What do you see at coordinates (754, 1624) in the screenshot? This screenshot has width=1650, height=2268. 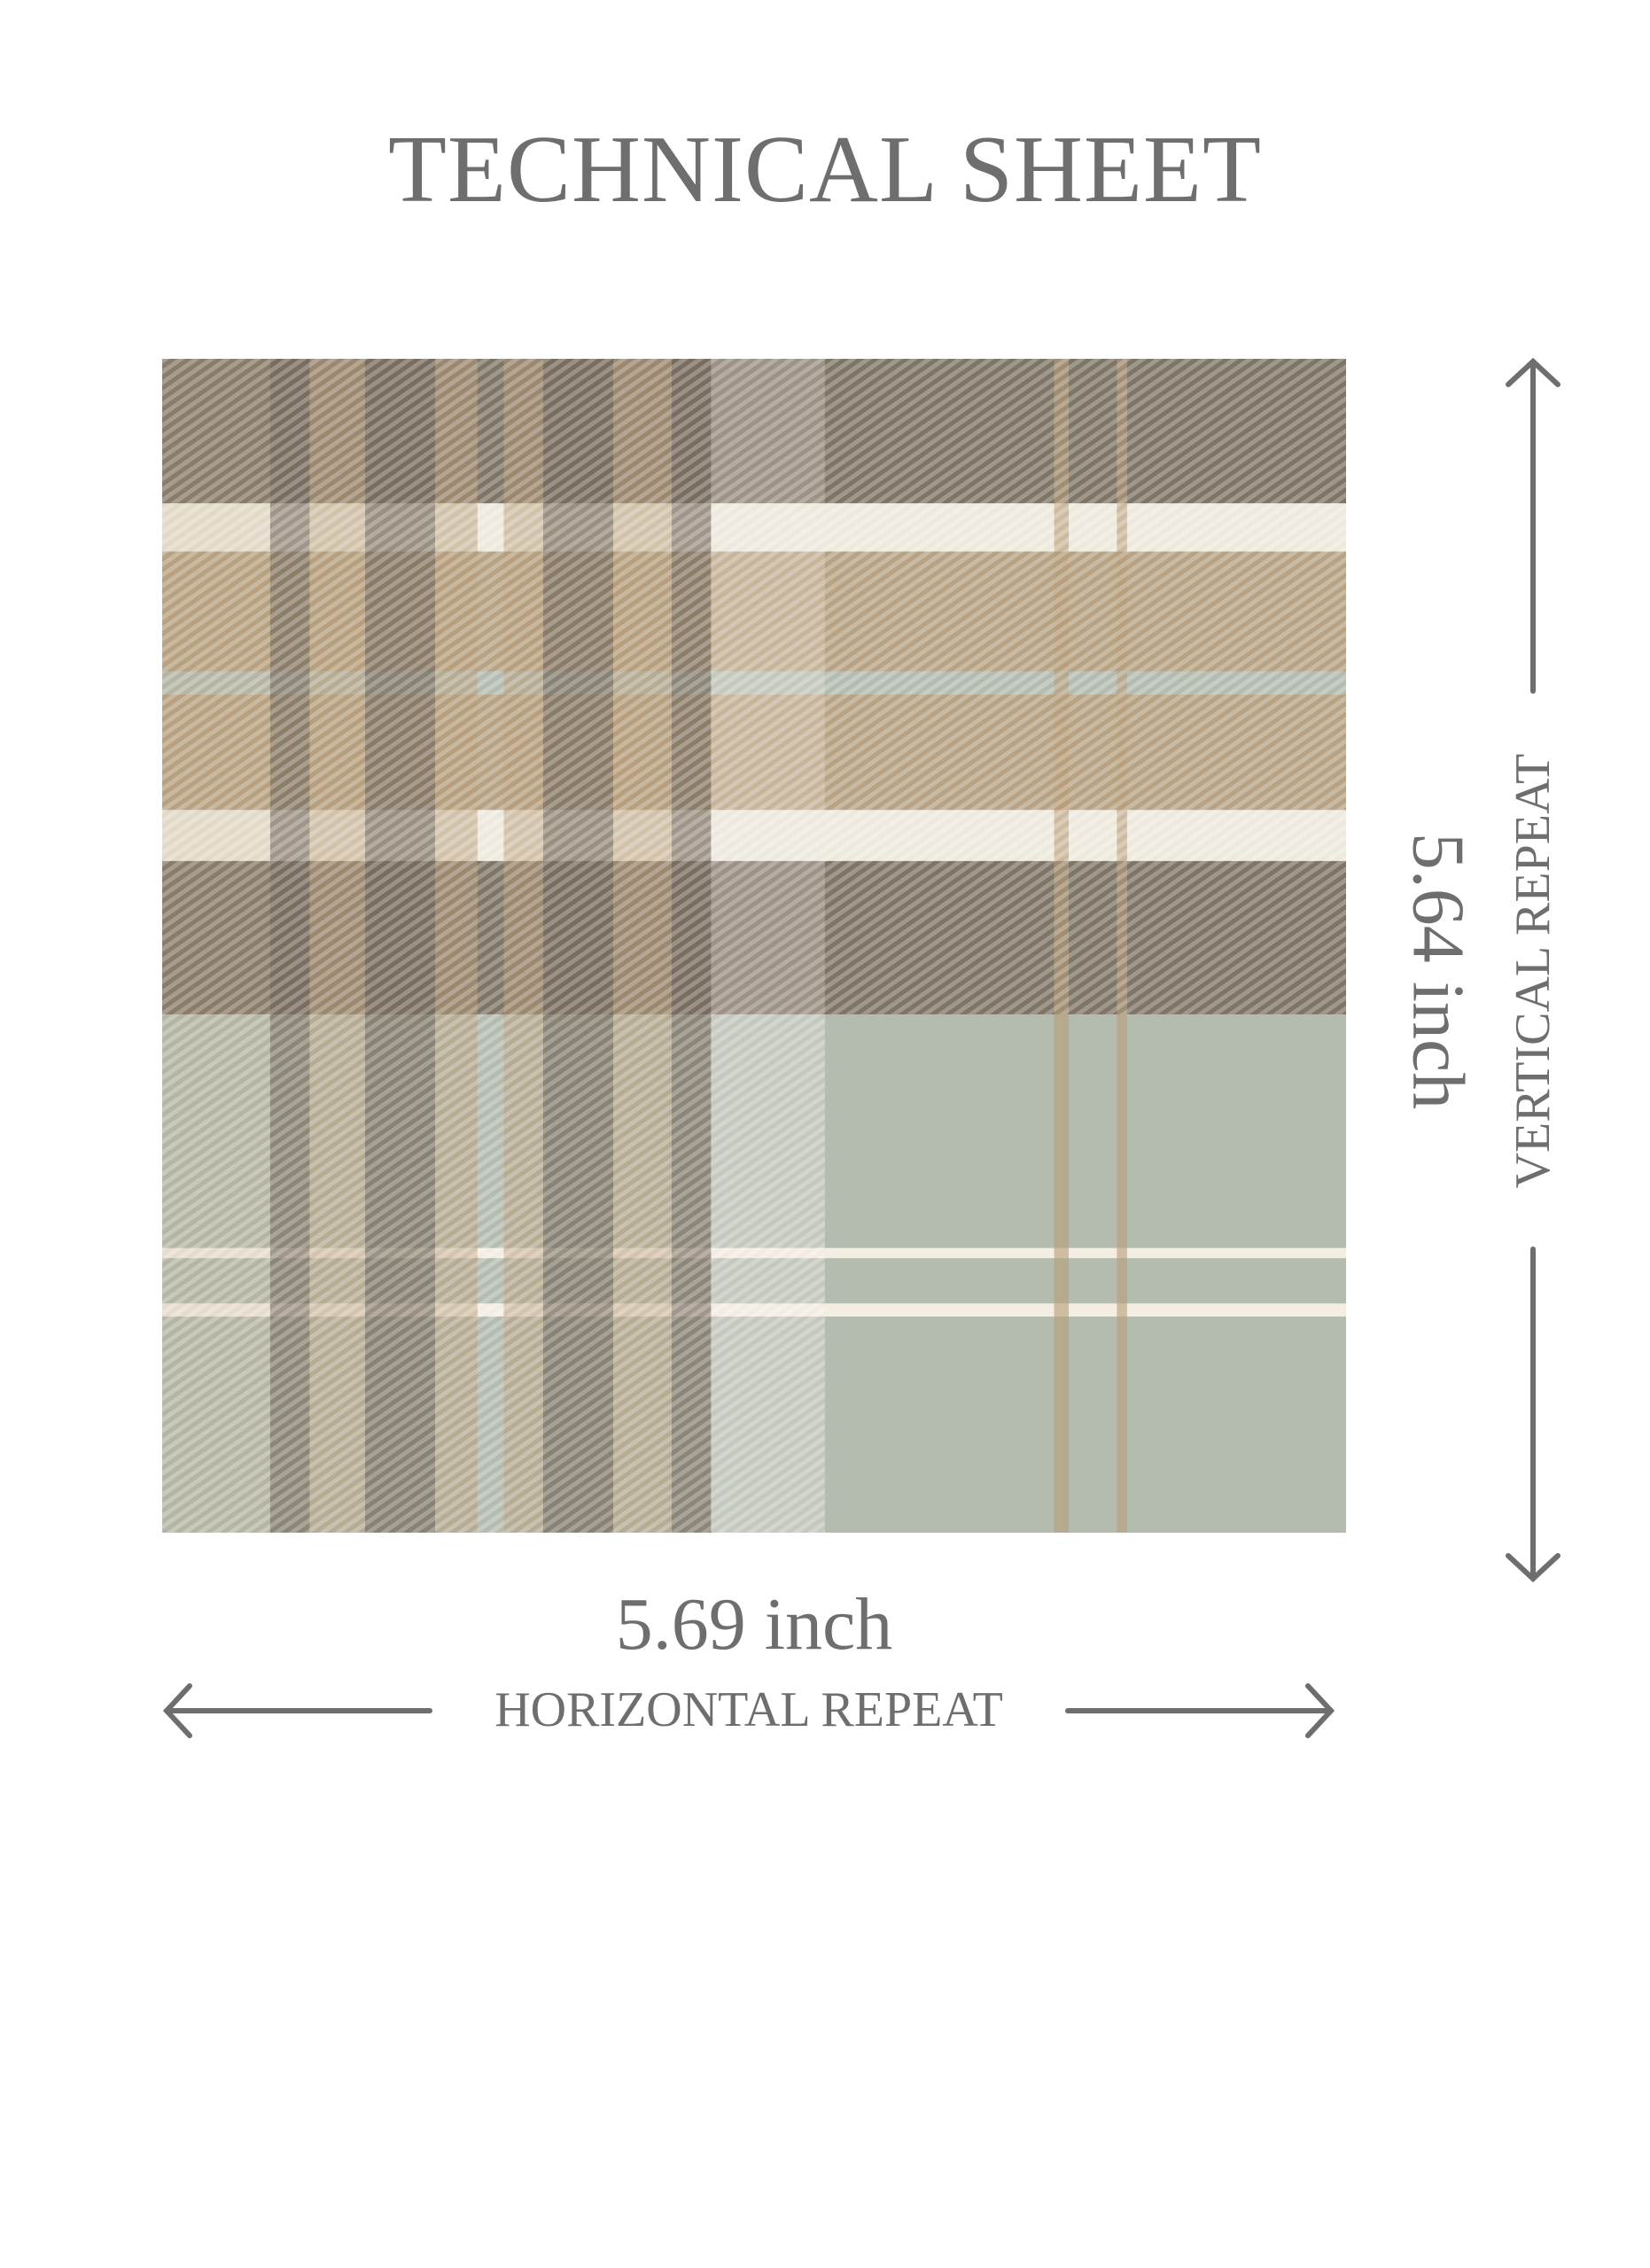 I see `horizontal-dimension: 5.69 inch` at bounding box center [754, 1624].